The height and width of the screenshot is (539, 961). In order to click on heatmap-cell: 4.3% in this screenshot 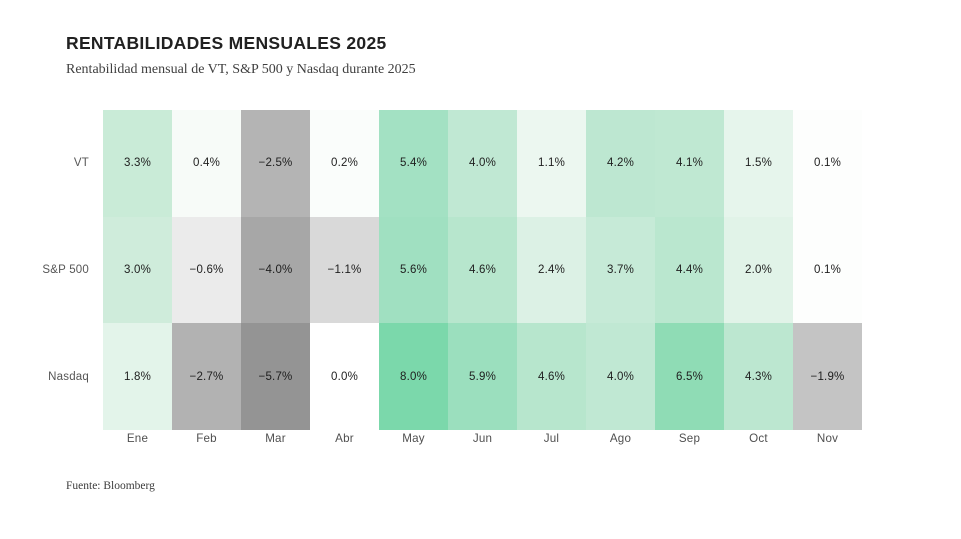, I will do `click(758, 376)`.